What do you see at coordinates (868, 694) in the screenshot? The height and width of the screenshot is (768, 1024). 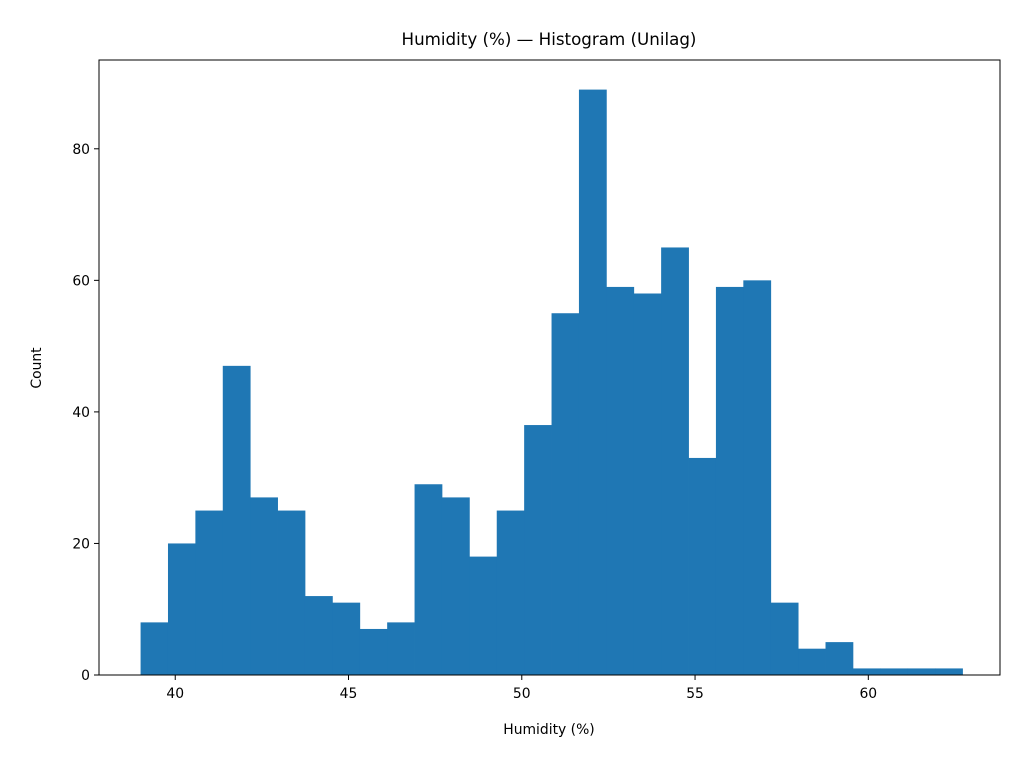 I see `x-tick-label: 60` at bounding box center [868, 694].